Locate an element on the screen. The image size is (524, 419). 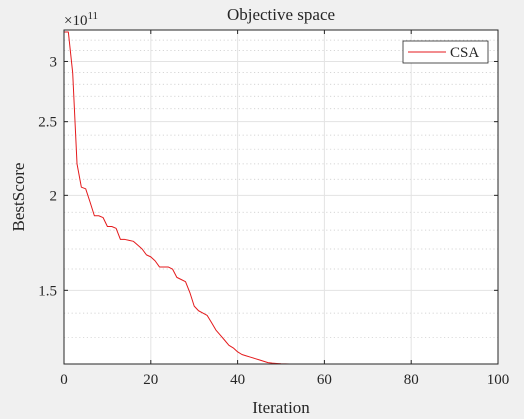
x-tick-label-0: 0 is located at coordinates (64, 380).